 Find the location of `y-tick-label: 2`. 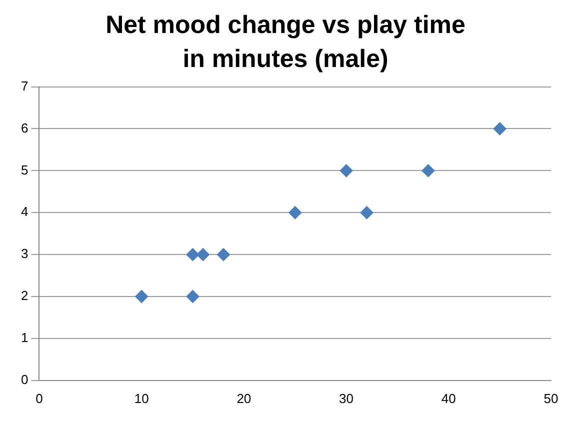

y-tick-label: 2 is located at coordinates (24, 296).